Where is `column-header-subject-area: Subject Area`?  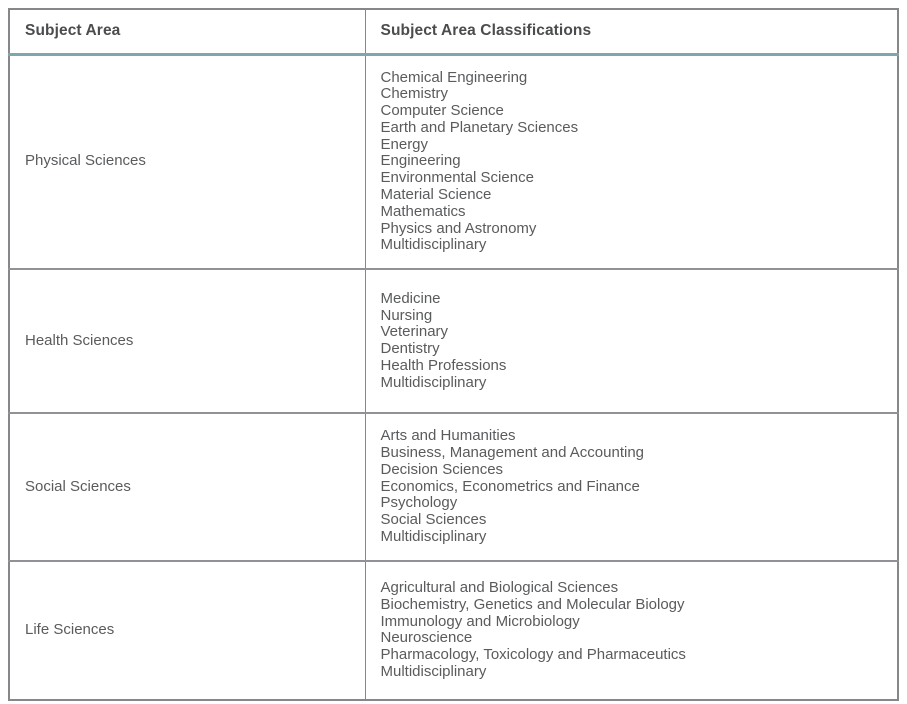 column-header-subject-area: Subject Area is located at coordinates (187, 32).